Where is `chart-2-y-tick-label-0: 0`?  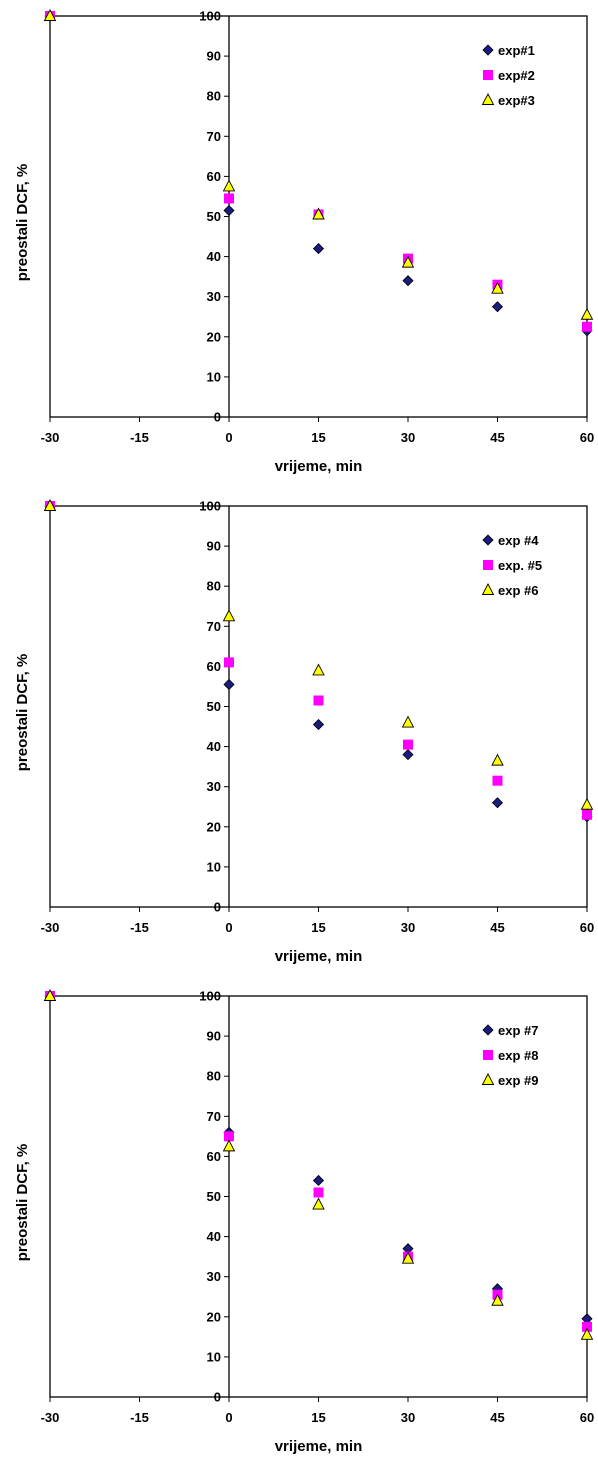
chart-2-y-tick-label-0: 0 is located at coordinates (217, 907).